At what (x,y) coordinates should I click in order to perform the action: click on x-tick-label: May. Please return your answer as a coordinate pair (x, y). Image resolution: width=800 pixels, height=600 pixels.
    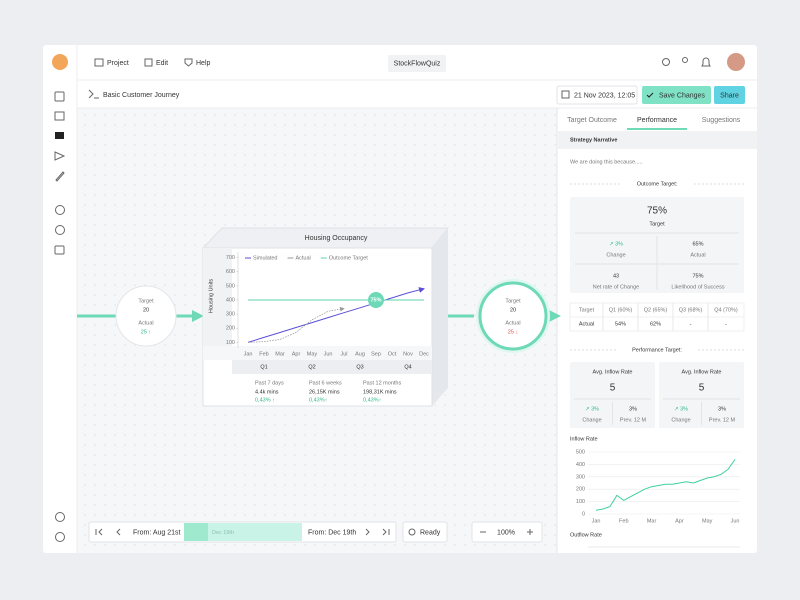
    Looking at the image, I should click on (707, 521).